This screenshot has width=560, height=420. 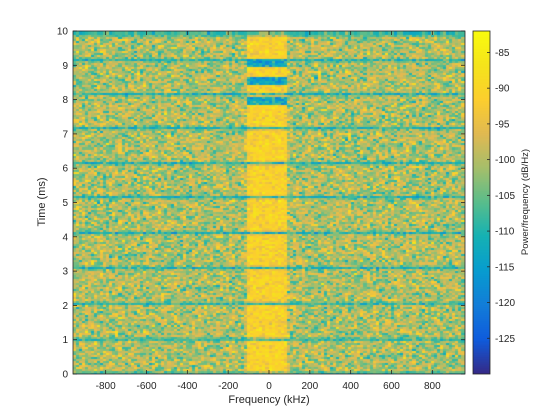 I want to click on colorbar-tick-label: -90, so click(x=502, y=89).